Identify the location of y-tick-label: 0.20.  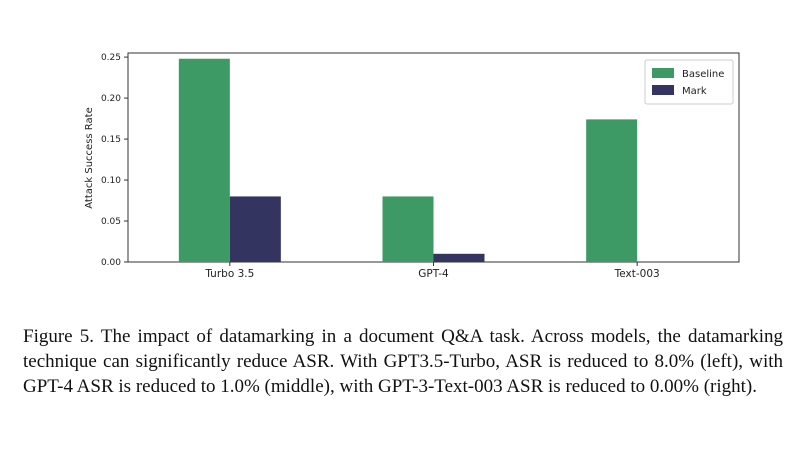
(111, 99).